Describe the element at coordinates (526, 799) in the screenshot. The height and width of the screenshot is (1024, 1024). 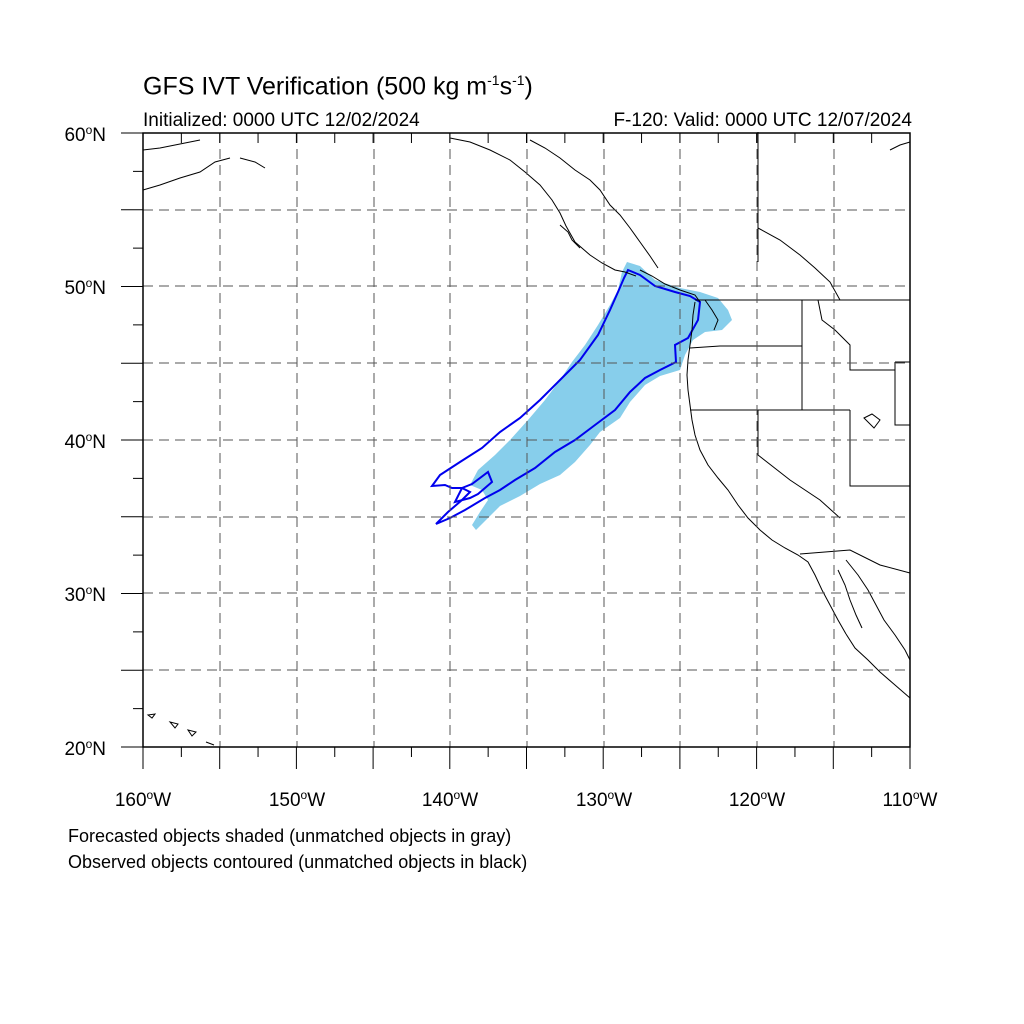
I see `longitude-labels: 160oW 150oW 140oW 130oW 120oW 110oW` at that location.